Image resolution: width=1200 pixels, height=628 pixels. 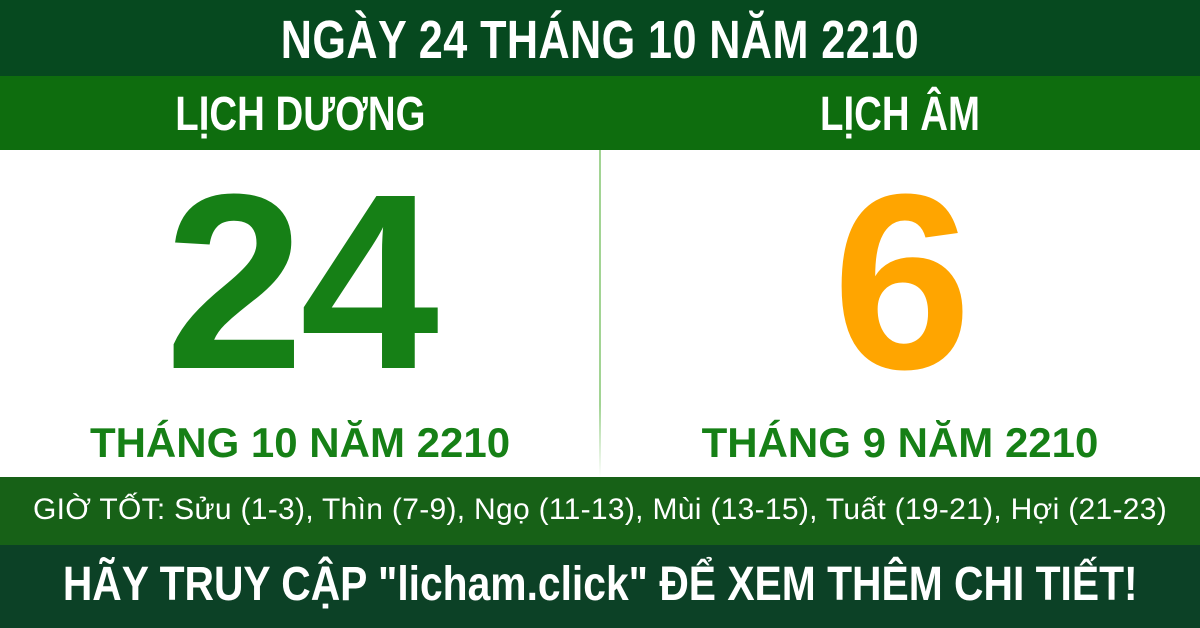 I want to click on date-header: NGÀY 24 THÁNG 10 NĂM 2210, so click(x=600, y=38).